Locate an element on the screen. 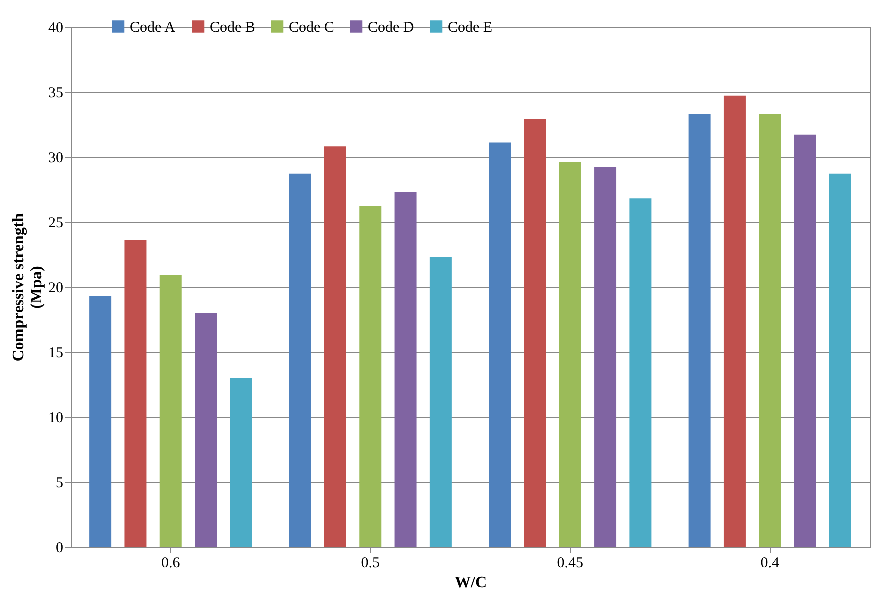 Image resolution: width=890 pixels, height=598 pixels. y-tick-label: 20 is located at coordinates (56, 288).